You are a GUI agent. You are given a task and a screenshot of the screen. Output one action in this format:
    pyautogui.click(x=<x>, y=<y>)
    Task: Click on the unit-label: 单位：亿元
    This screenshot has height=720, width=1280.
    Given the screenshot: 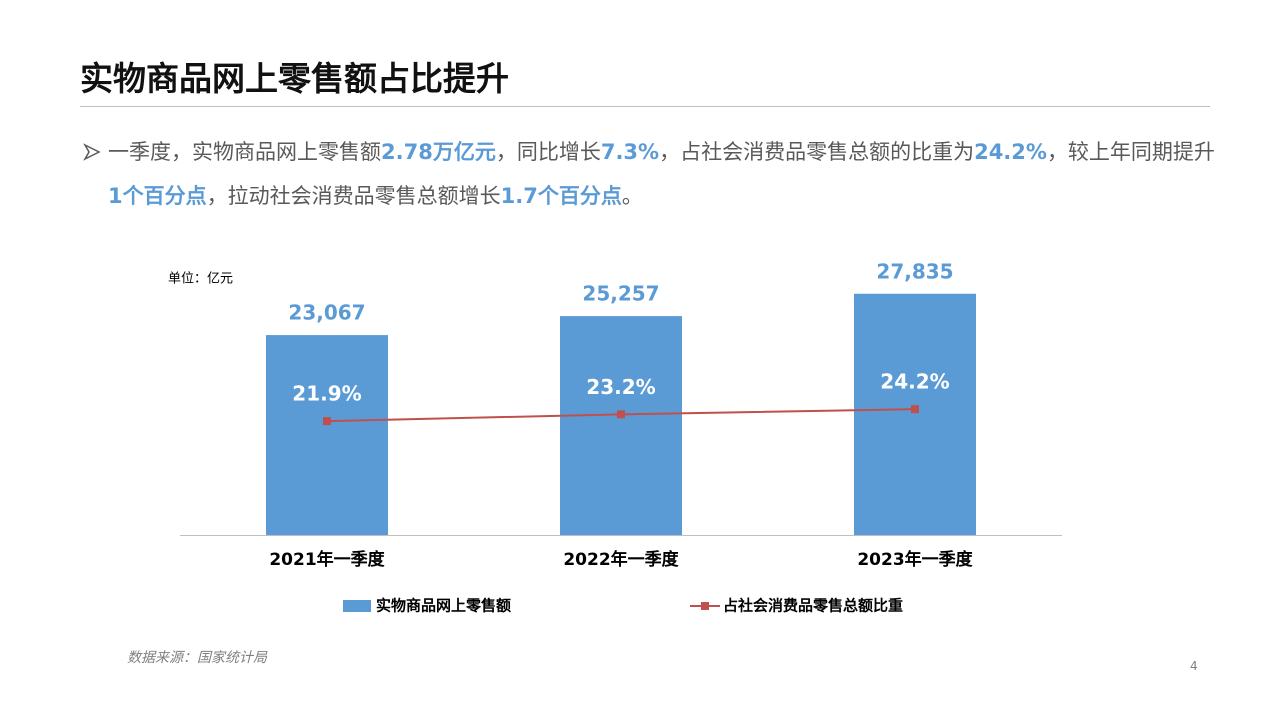 What is the action you would take?
    pyautogui.click(x=200, y=279)
    